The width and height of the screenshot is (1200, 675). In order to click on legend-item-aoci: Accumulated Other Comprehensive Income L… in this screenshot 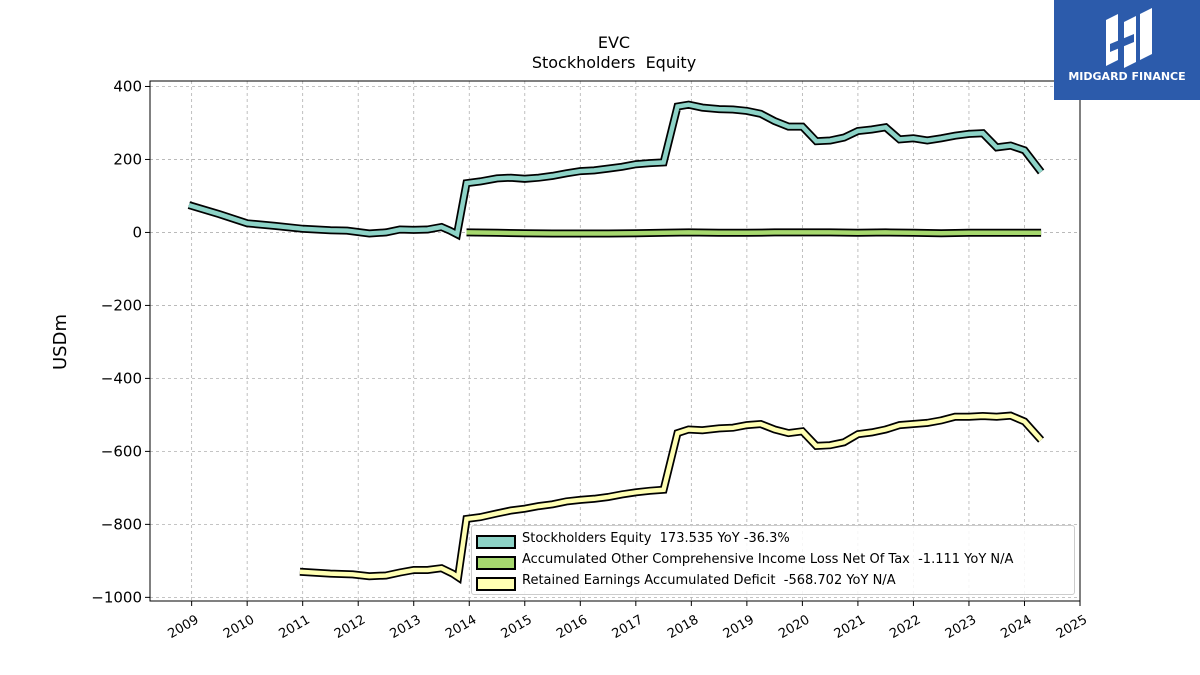, I will do `click(771, 560)`.